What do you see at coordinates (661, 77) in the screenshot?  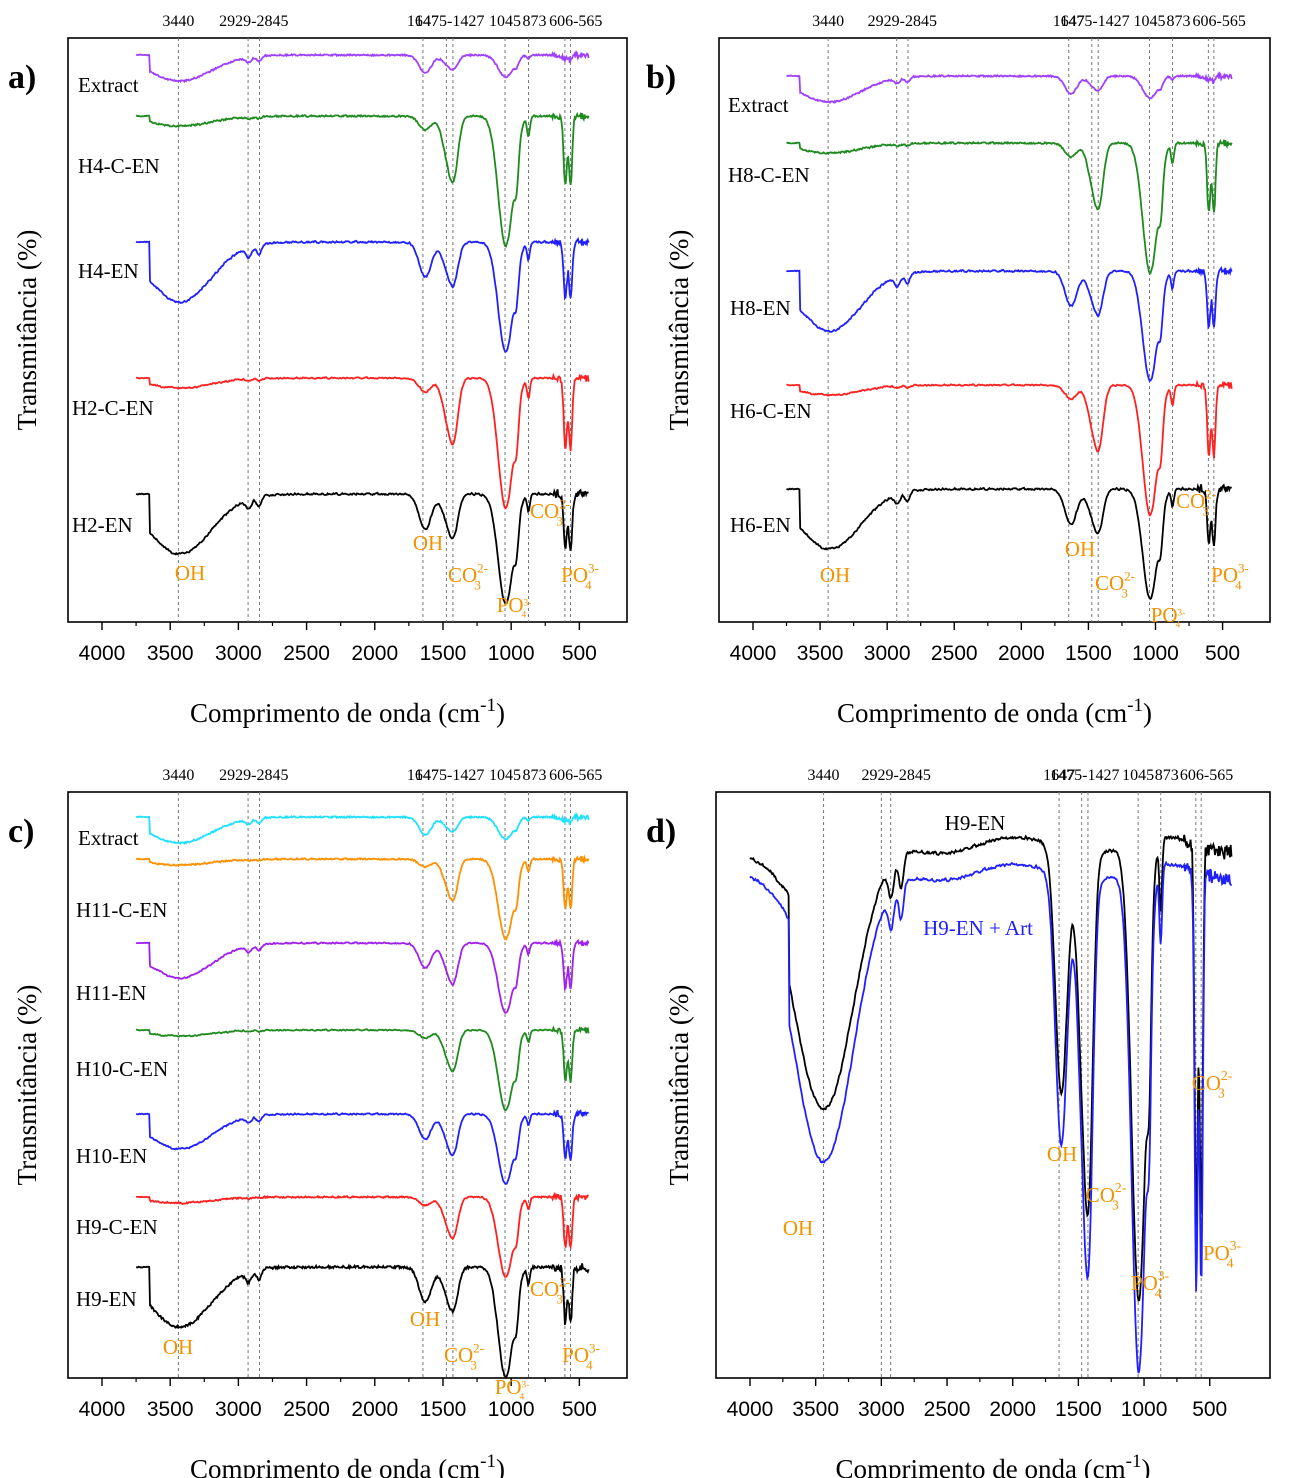 I see `panel-letter: b)` at bounding box center [661, 77].